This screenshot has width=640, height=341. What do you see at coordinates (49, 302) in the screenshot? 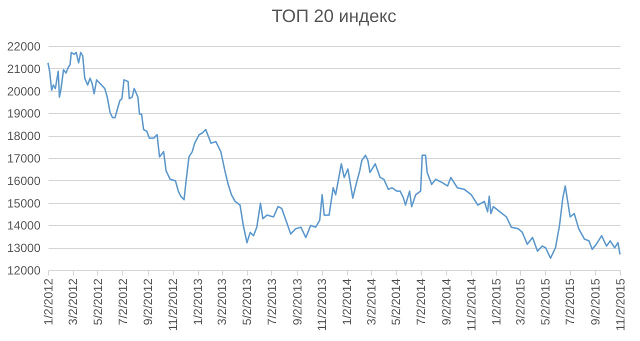
I see `x-tick-label: 1/2/2012` at bounding box center [49, 302].